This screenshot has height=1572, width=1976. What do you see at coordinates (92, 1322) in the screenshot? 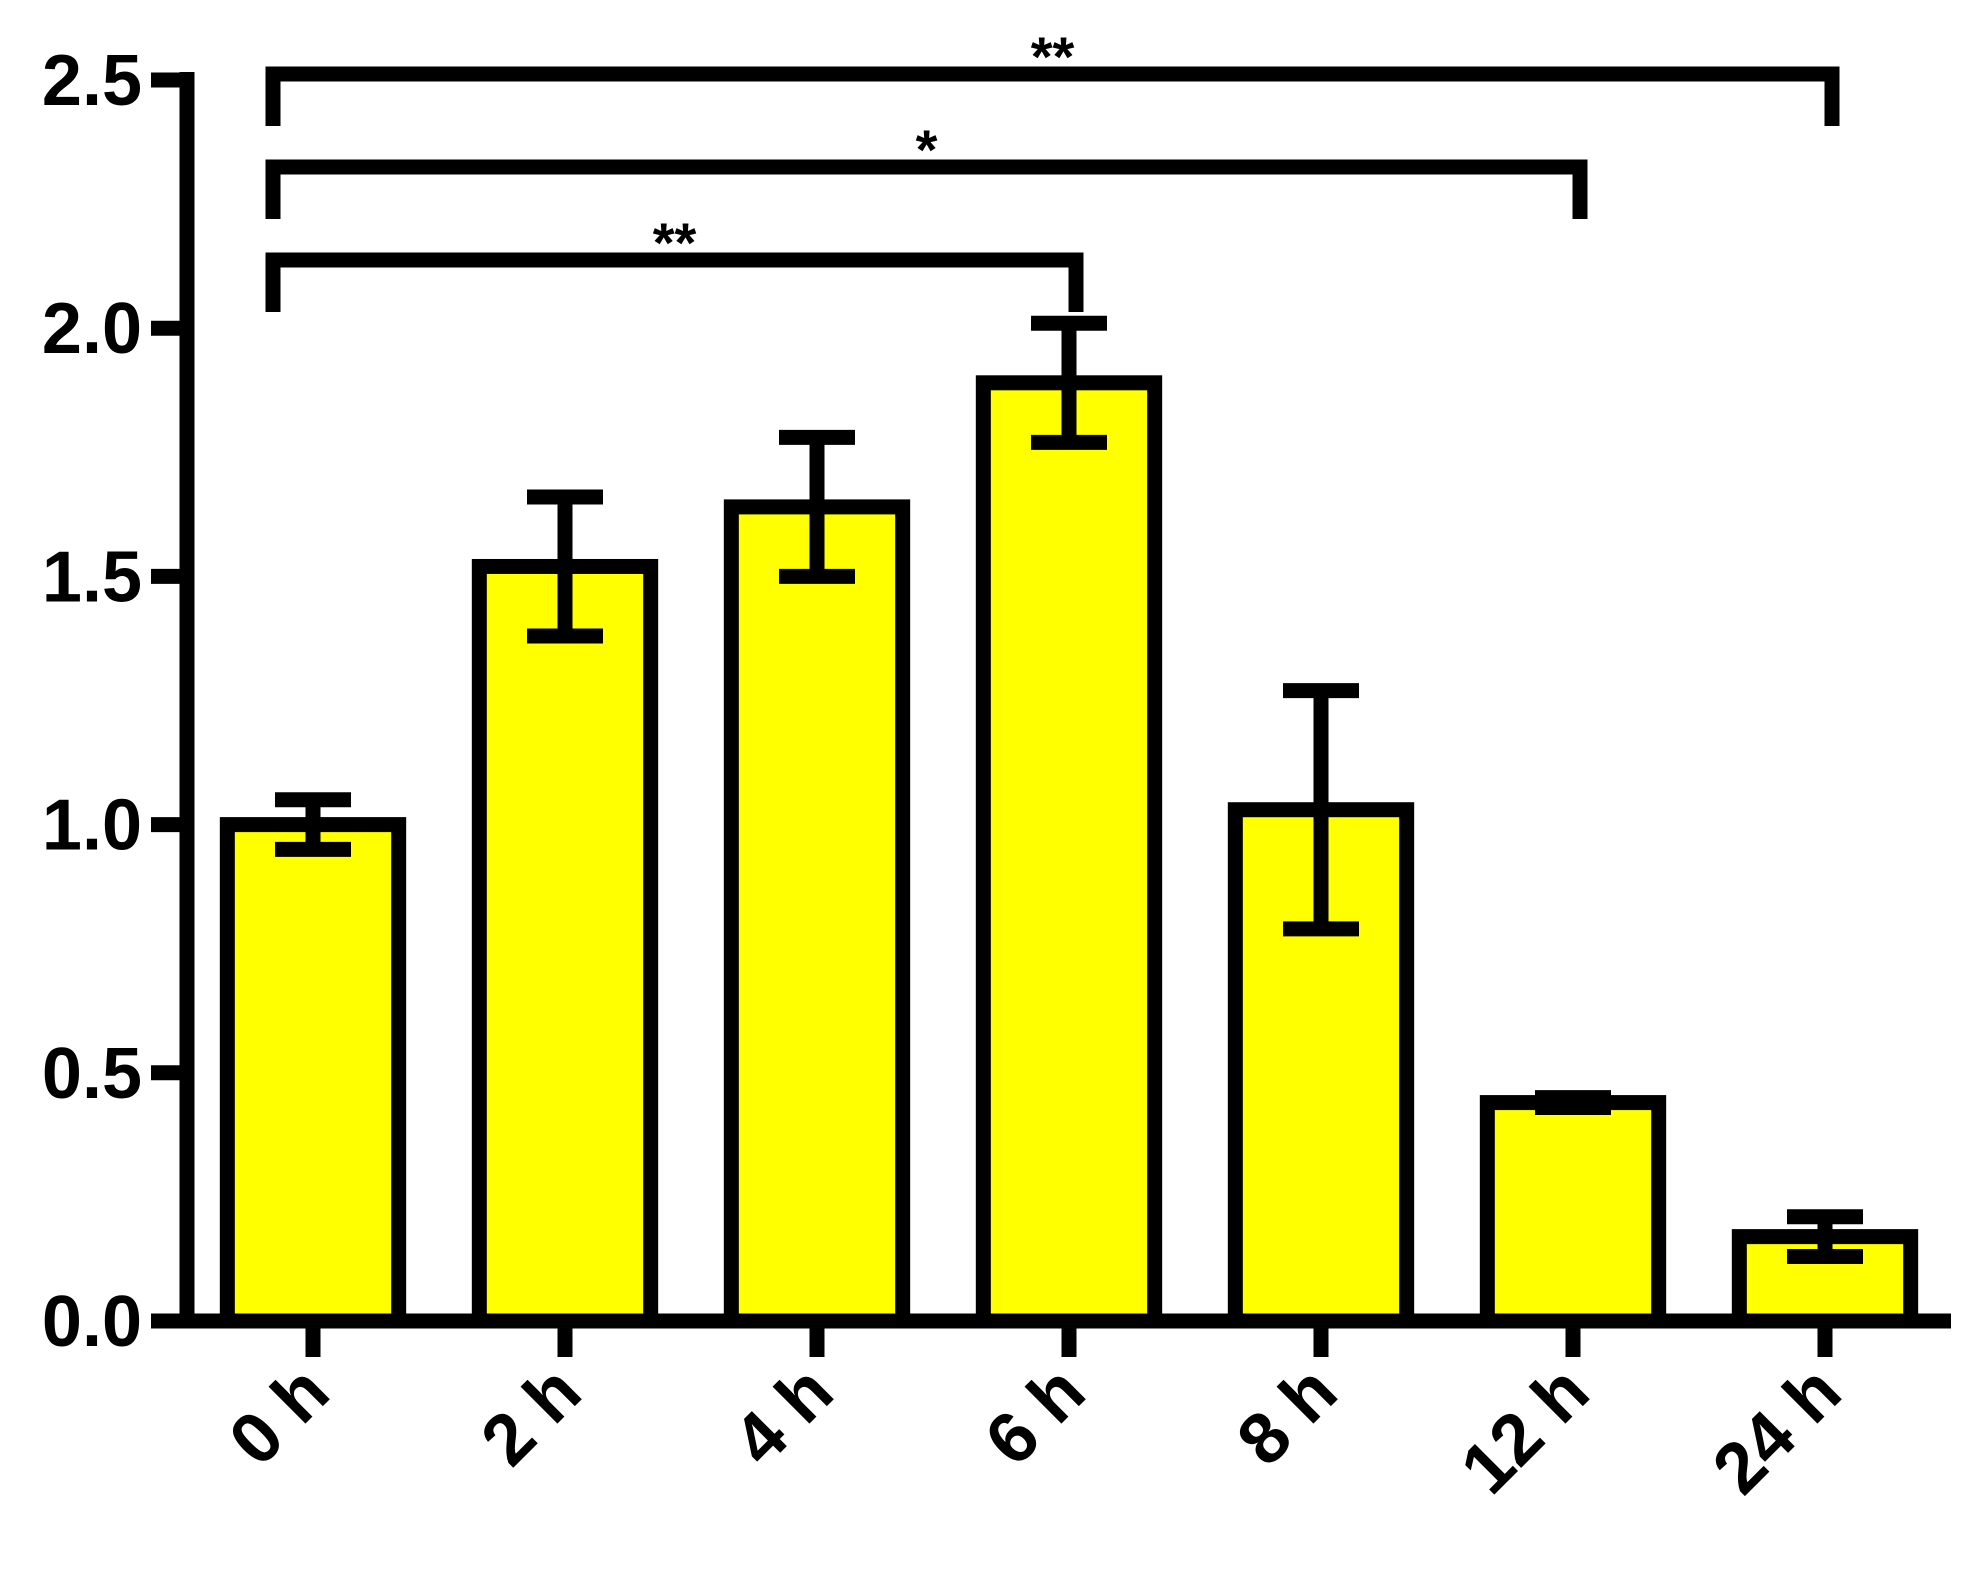
I see `y-tick-label: 0.0` at bounding box center [92, 1322].